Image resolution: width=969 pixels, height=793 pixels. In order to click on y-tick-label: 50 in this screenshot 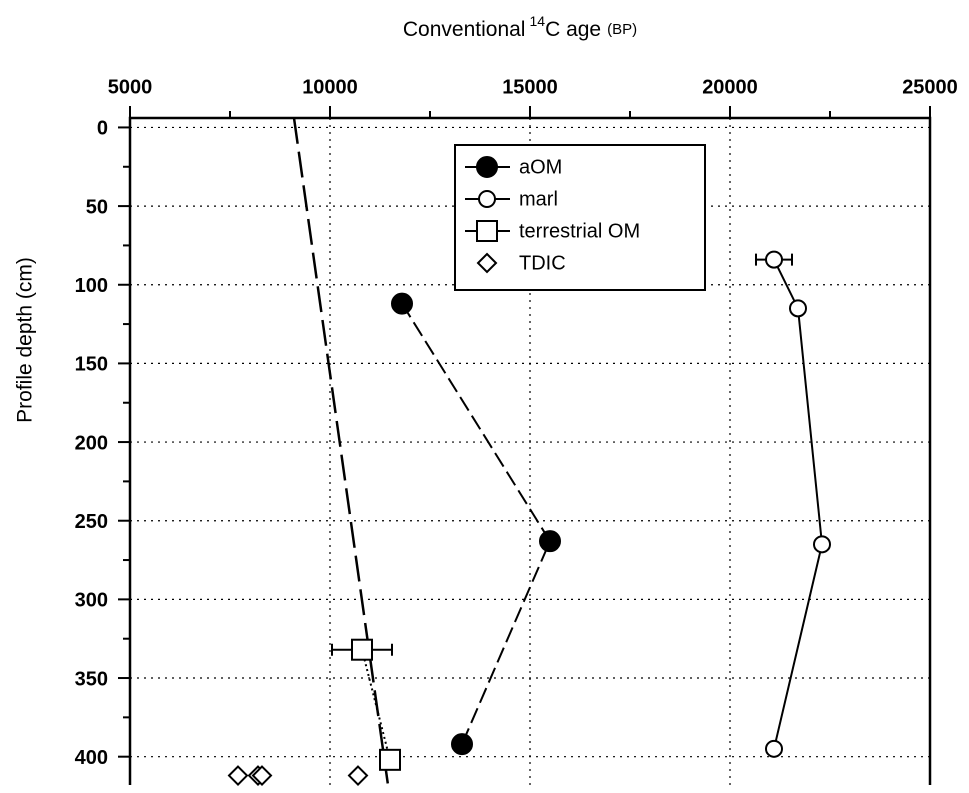, I will do `click(97, 207)`.